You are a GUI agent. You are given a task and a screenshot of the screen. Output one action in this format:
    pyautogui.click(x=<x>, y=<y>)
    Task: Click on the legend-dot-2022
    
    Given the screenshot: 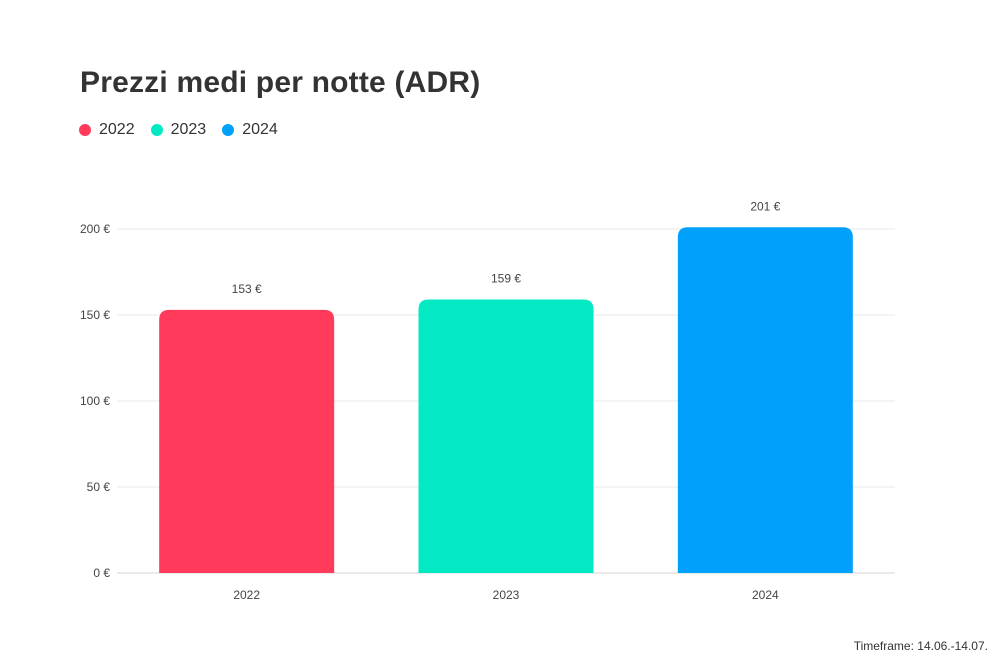 What is the action you would take?
    pyautogui.click(x=85, y=130)
    